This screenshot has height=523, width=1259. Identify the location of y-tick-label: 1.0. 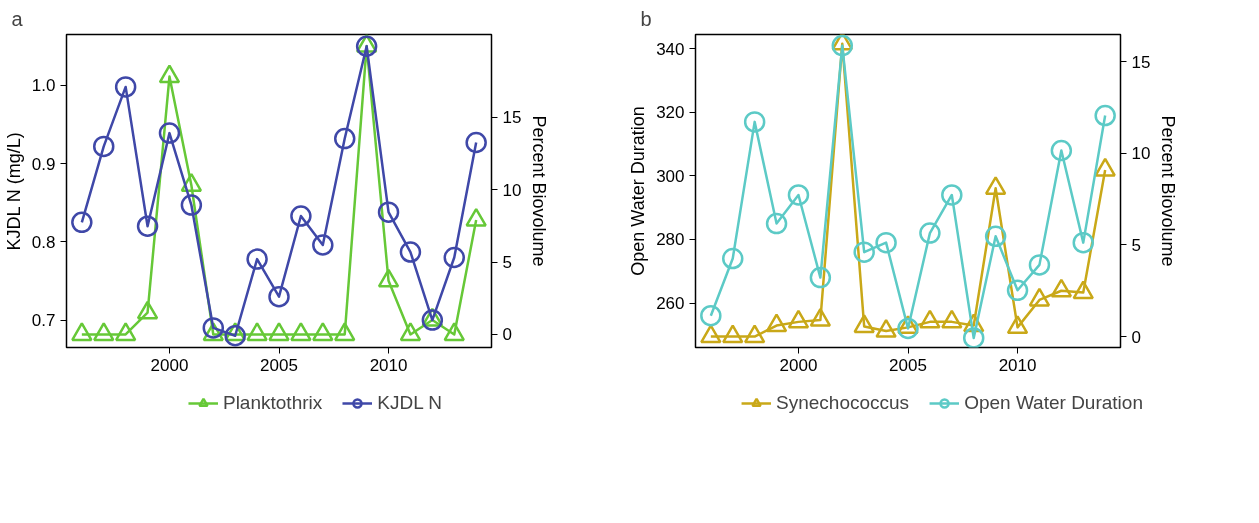
(43, 86).